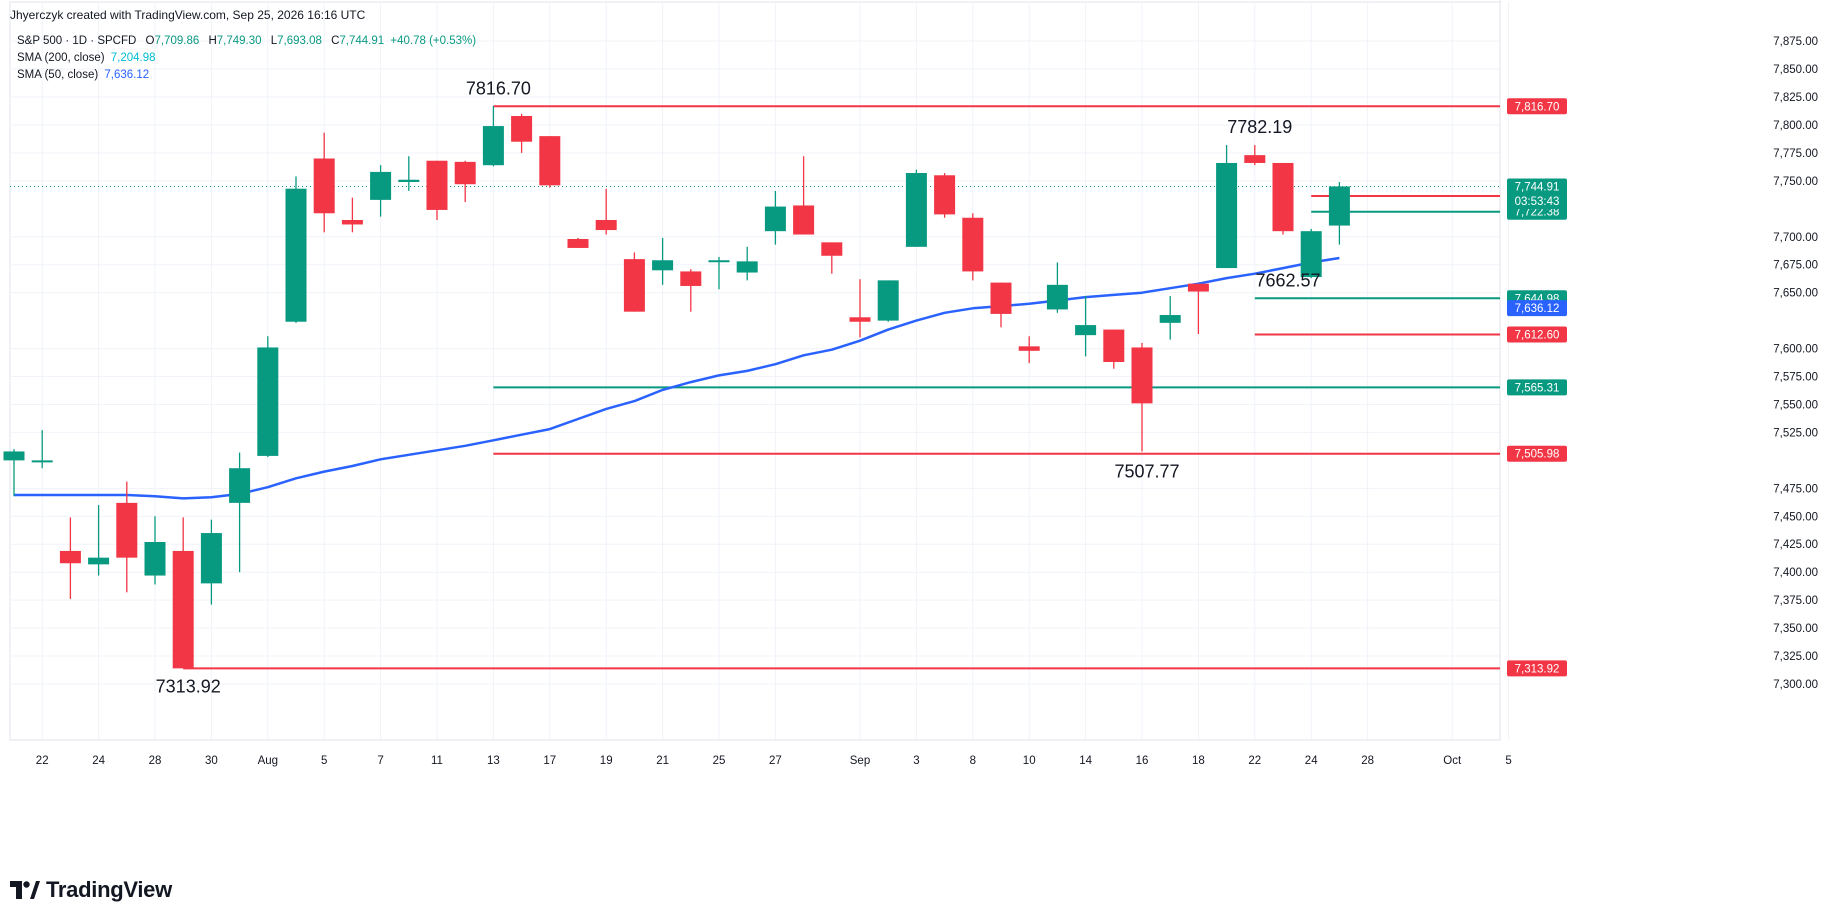 The image size is (1835, 917). Describe the element at coordinates (775, 761) in the screenshot. I see `x-tick-label: 27` at that location.